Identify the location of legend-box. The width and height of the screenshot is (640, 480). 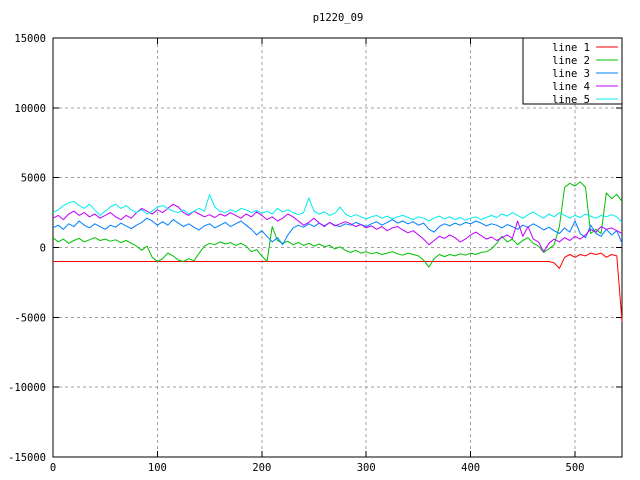
(572, 71).